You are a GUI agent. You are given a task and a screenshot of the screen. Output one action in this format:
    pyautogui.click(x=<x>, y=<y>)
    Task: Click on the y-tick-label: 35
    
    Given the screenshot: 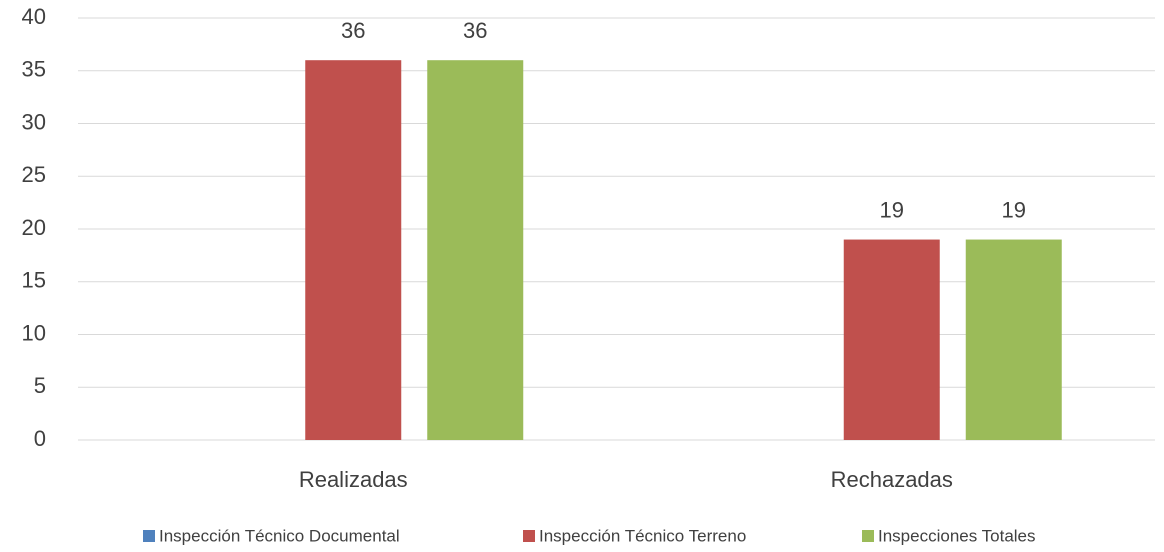 What is the action you would take?
    pyautogui.click(x=34, y=69)
    